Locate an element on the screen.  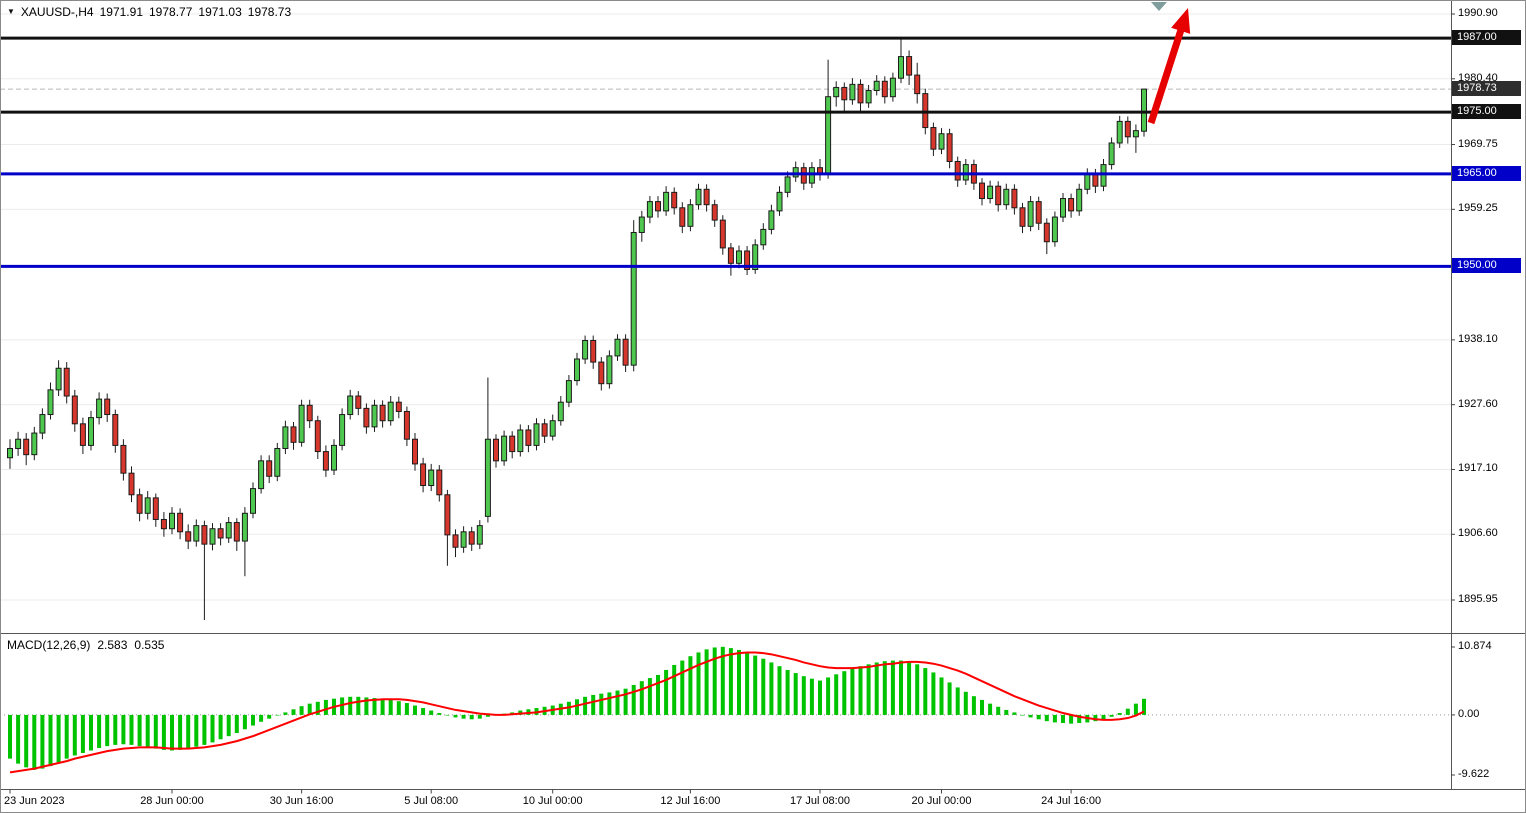
price-axis-label: 1938.10 is located at coordinates (1478, 338).